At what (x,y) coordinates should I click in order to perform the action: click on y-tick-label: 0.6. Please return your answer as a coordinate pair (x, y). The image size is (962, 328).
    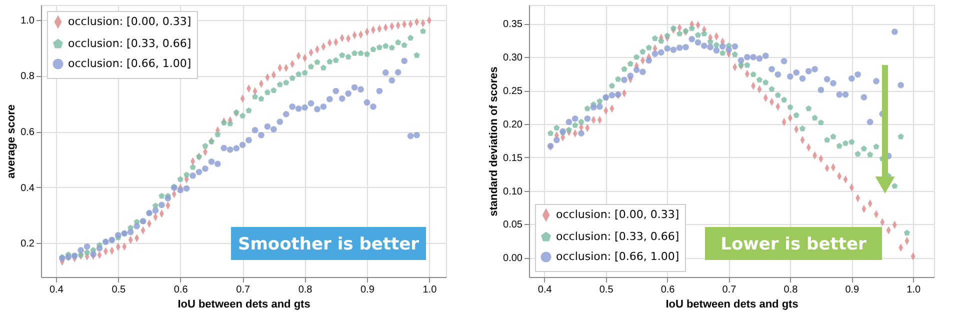
    Looking at the image, I should click on (27, 132).